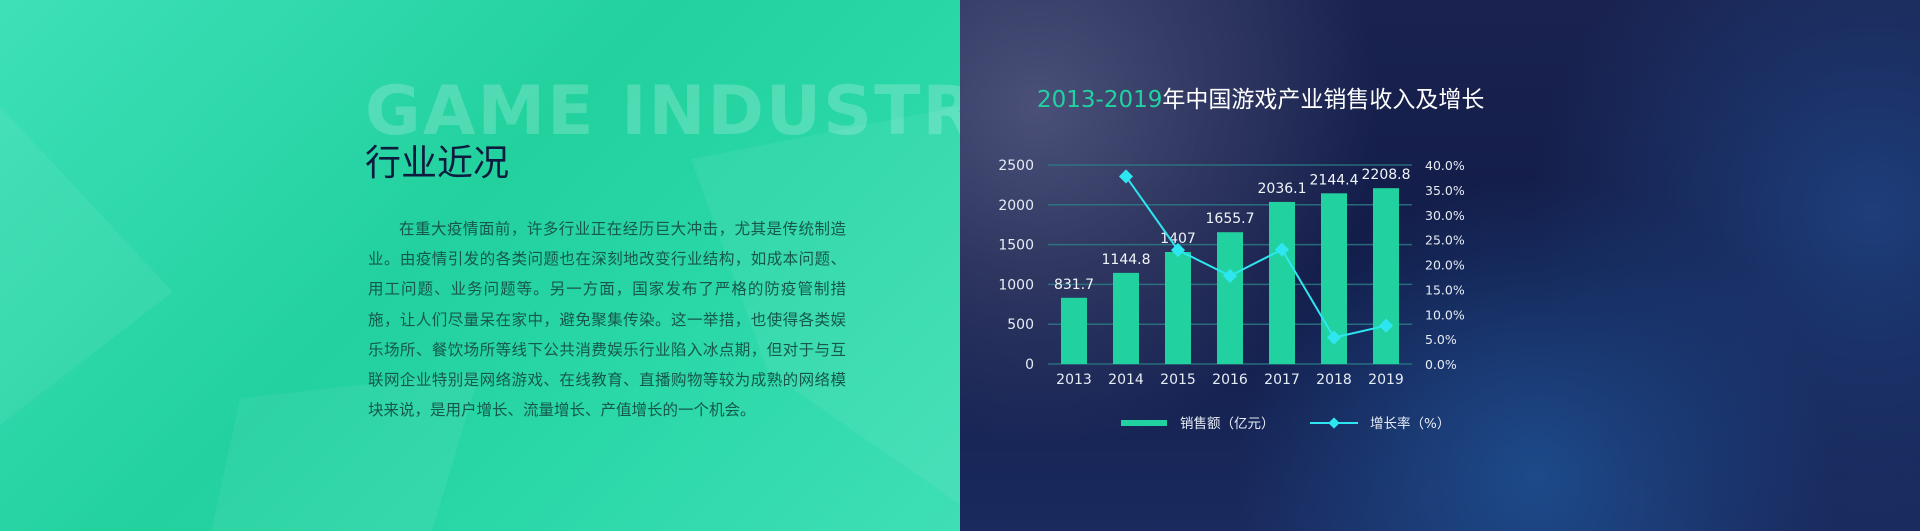  What do you see at coordinates (1445, 314) in the screenshot?
I see `y-right-tick-label: 10.0%` at bounding box center [1445, 314].